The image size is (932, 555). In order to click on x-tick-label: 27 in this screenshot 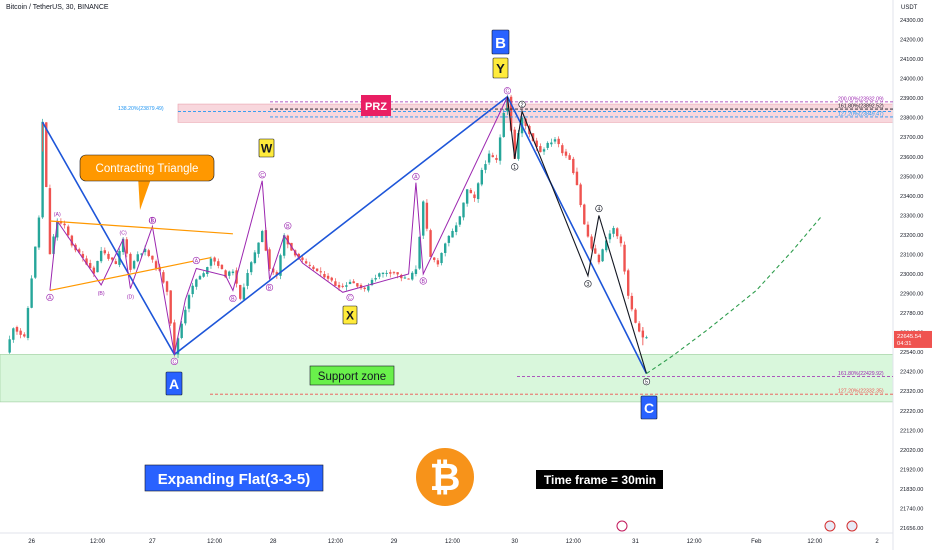, I will do `click(152, 542)`.